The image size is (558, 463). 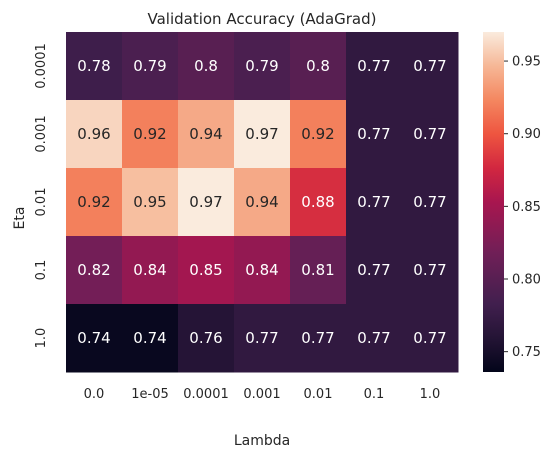 I want to click on x-tick-labels: 0.0 1e-05 0.0001 0.001 0.01 0.1 1.0, so click(x=262, y=394).